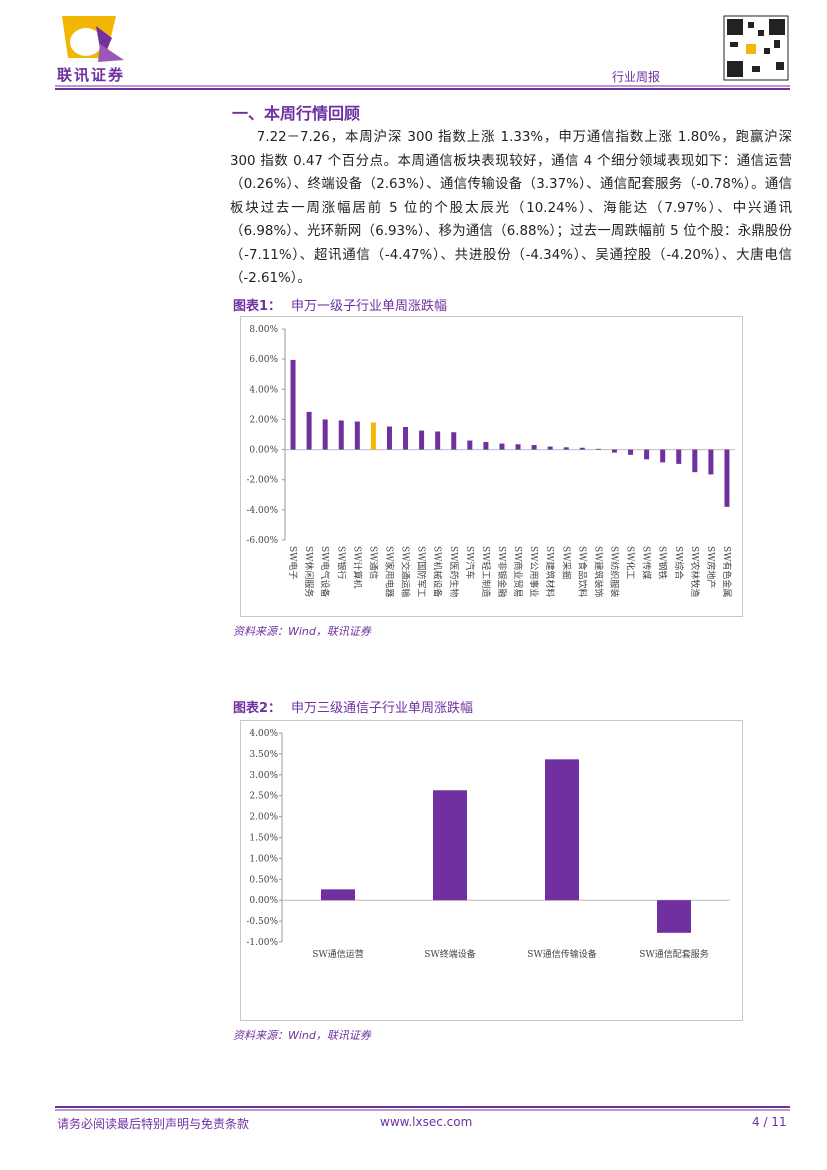 This screenshot has width=827, height=1170. Describe the element at coordinates (502, 571) in the screenshot. I see `x-tick-label: SW非银金融` at that location.